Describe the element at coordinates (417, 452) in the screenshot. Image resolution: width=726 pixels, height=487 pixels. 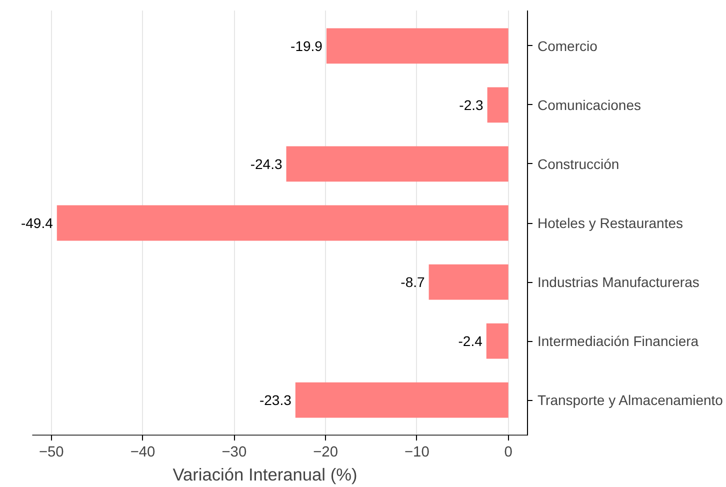
I see `x-tick-label: −10` at that location.